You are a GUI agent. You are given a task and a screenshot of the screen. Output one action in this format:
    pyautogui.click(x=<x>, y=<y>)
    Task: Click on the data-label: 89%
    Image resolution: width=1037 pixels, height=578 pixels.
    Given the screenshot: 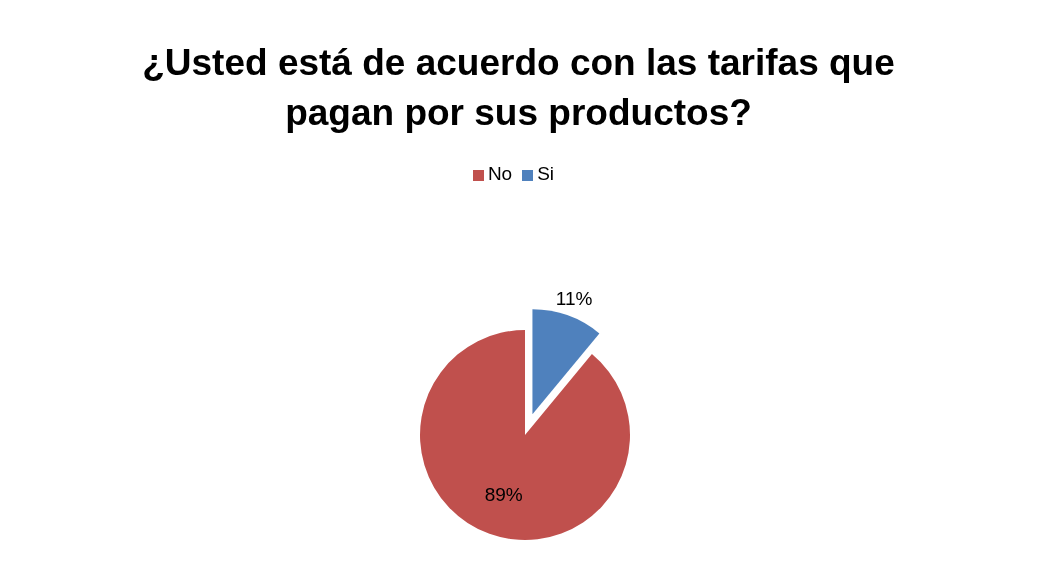 What is the action you would take?
    pyautogui.click(x=503, y=494)
    